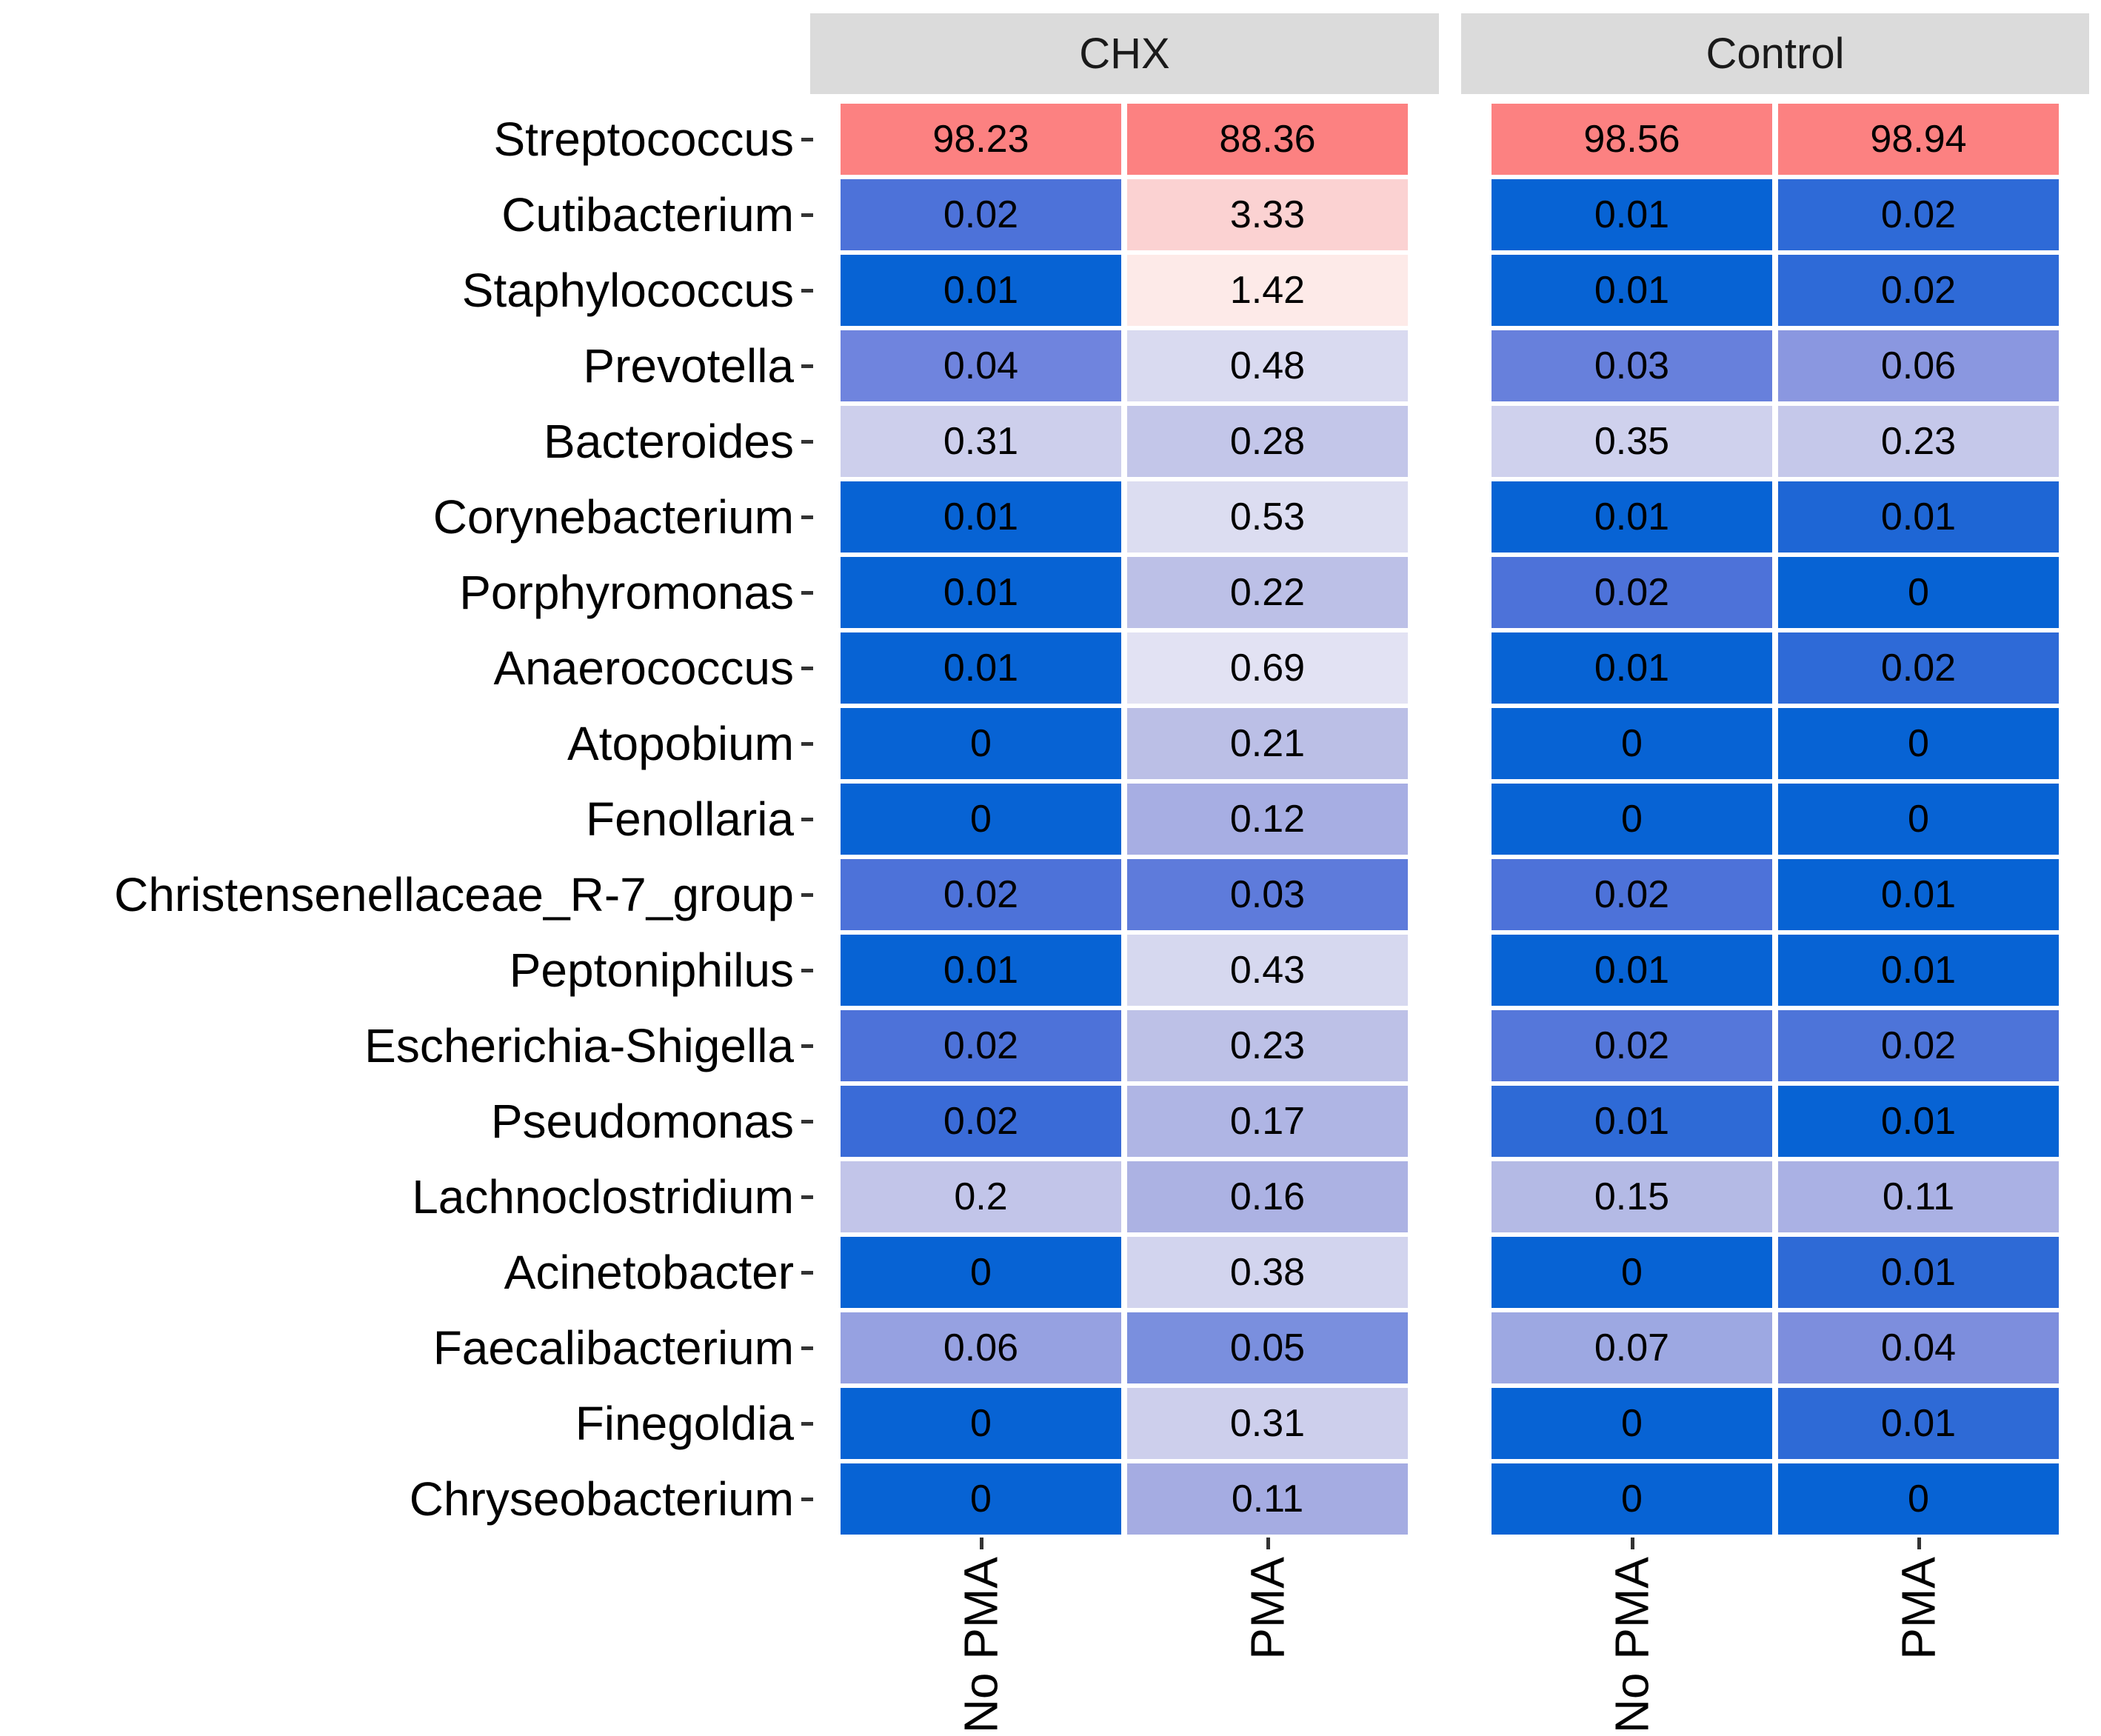 This screenshot has height=1736, width=2101. I want to click on row-label: Bacteroides, so click(669, 441).